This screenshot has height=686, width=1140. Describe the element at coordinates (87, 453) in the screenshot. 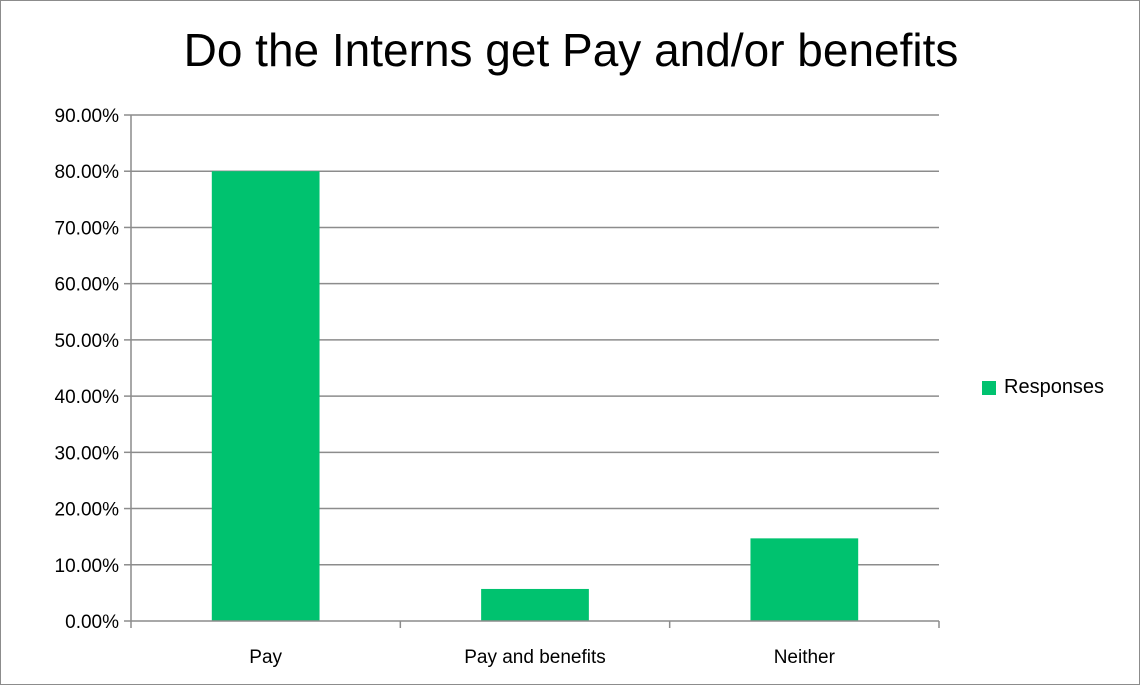

I see `y-tick-label: 30.00%` at that location.